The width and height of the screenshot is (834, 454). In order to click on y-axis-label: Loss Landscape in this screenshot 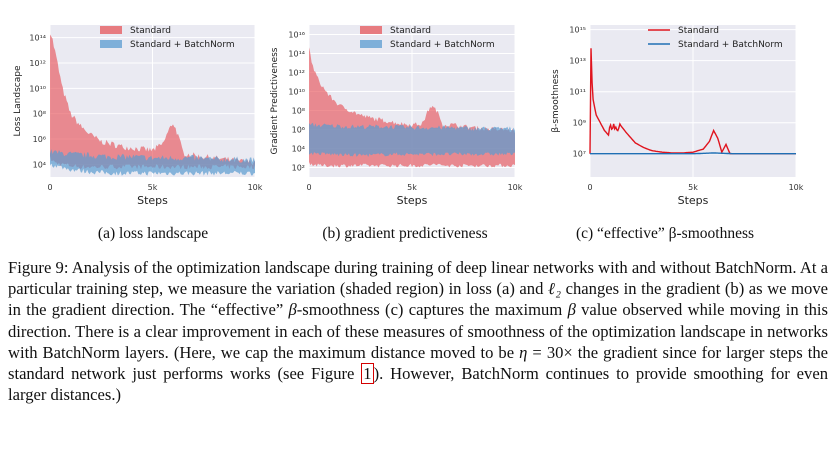, I will do `click(18, 100)`.